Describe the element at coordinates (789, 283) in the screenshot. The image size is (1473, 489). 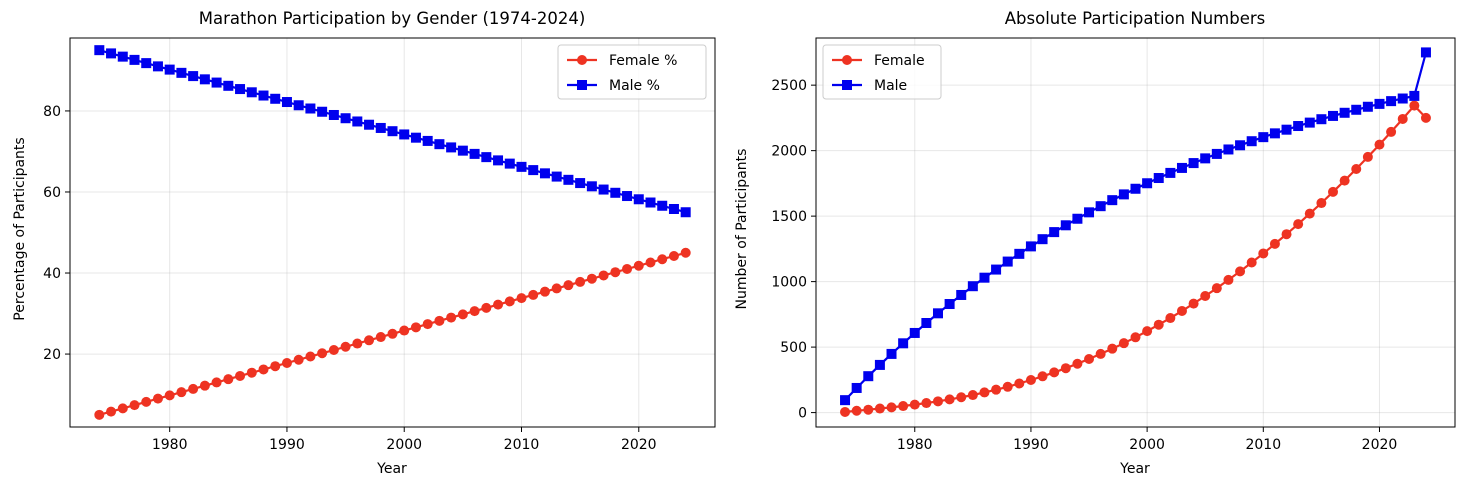
I see `y-tick-label: 1000` at that location.